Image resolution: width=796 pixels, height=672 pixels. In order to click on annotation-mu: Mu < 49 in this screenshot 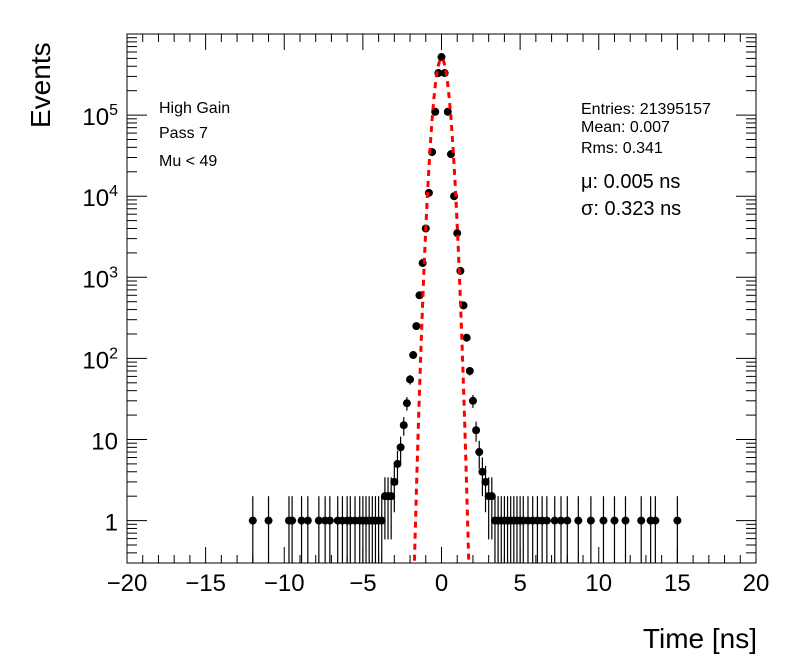, I will do `click(188, 161)`.